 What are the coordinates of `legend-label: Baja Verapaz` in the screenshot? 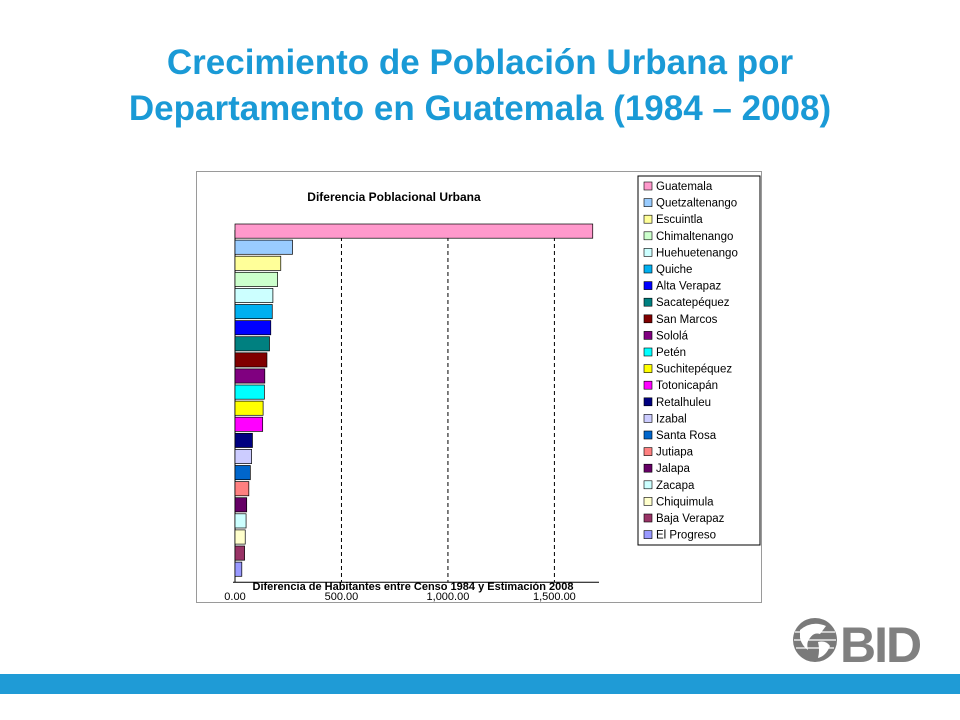 It's located at (690, 519).